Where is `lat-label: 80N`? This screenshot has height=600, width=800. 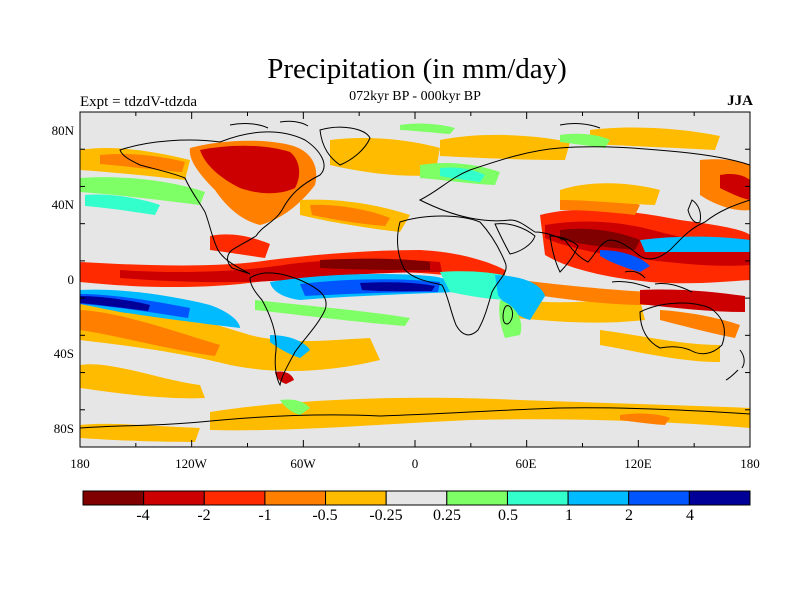
lat-label: 80N is located at coordinates (62, 130).